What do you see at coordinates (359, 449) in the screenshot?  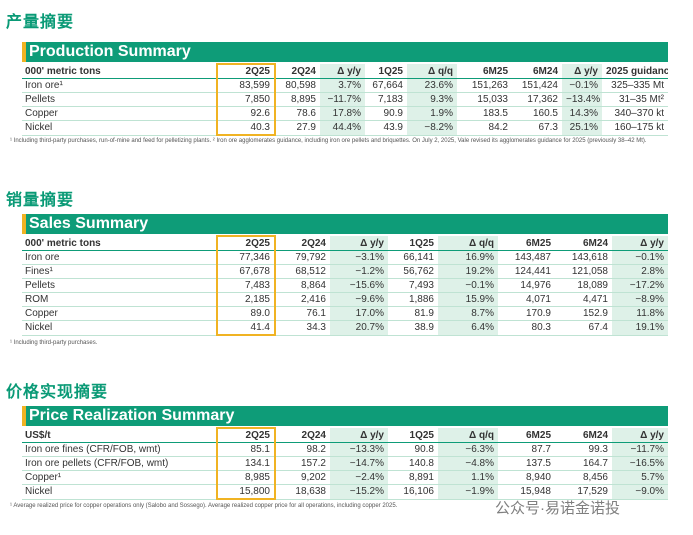 I see `cell: −13.3%` at bounding box center [359, 449].